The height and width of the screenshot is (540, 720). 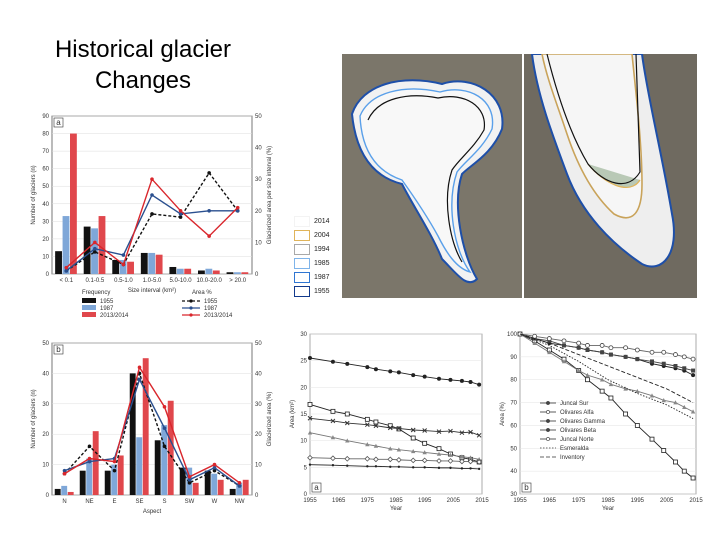 I want to click on panel-label: b, so click(x=58, y=349).